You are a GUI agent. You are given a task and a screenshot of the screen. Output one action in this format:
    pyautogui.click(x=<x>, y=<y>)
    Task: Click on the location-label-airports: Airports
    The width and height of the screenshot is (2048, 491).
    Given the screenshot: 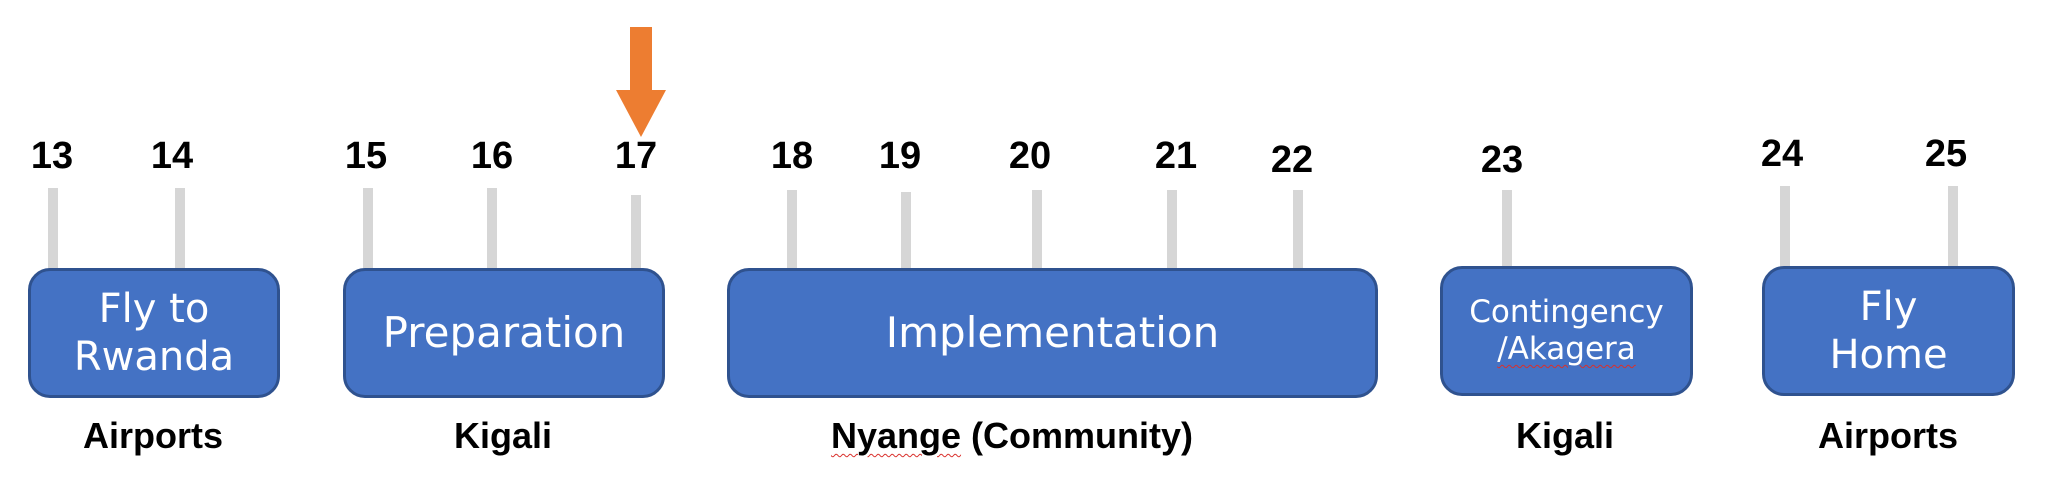 What is the action you would take?
    pyautogui.click(x=153, y=435)
    